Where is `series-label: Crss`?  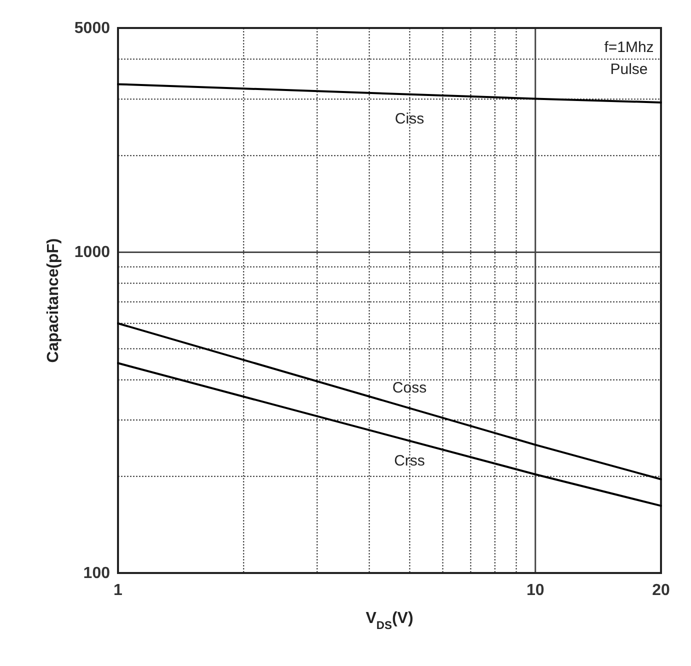 series-label: Crss is located at coordinates (409, 461).